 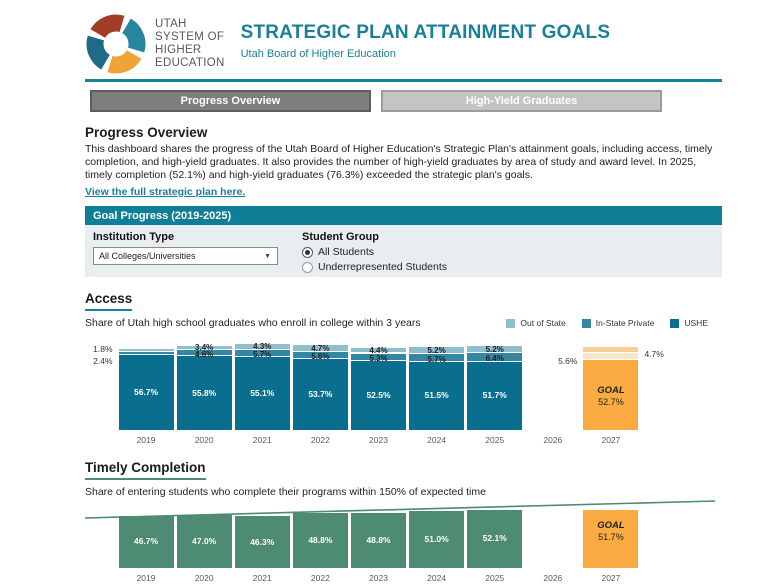 I want to click on value-label-2021: 46.3%, so click(x=262, y=541).